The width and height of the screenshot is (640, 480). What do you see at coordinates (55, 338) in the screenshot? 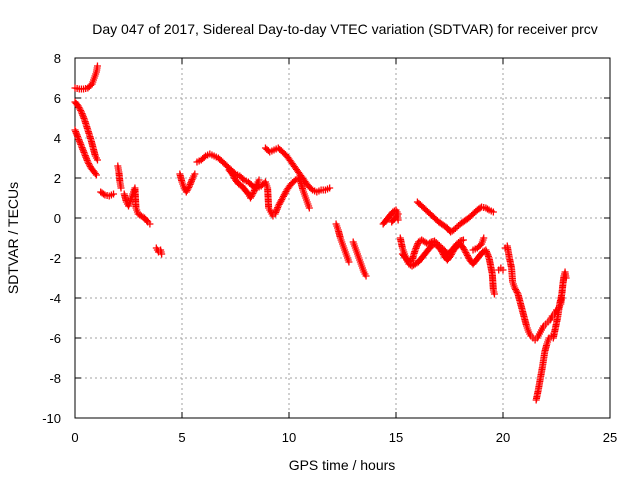
I see `y-tick-label: -6` at bounding box center [55, 338].